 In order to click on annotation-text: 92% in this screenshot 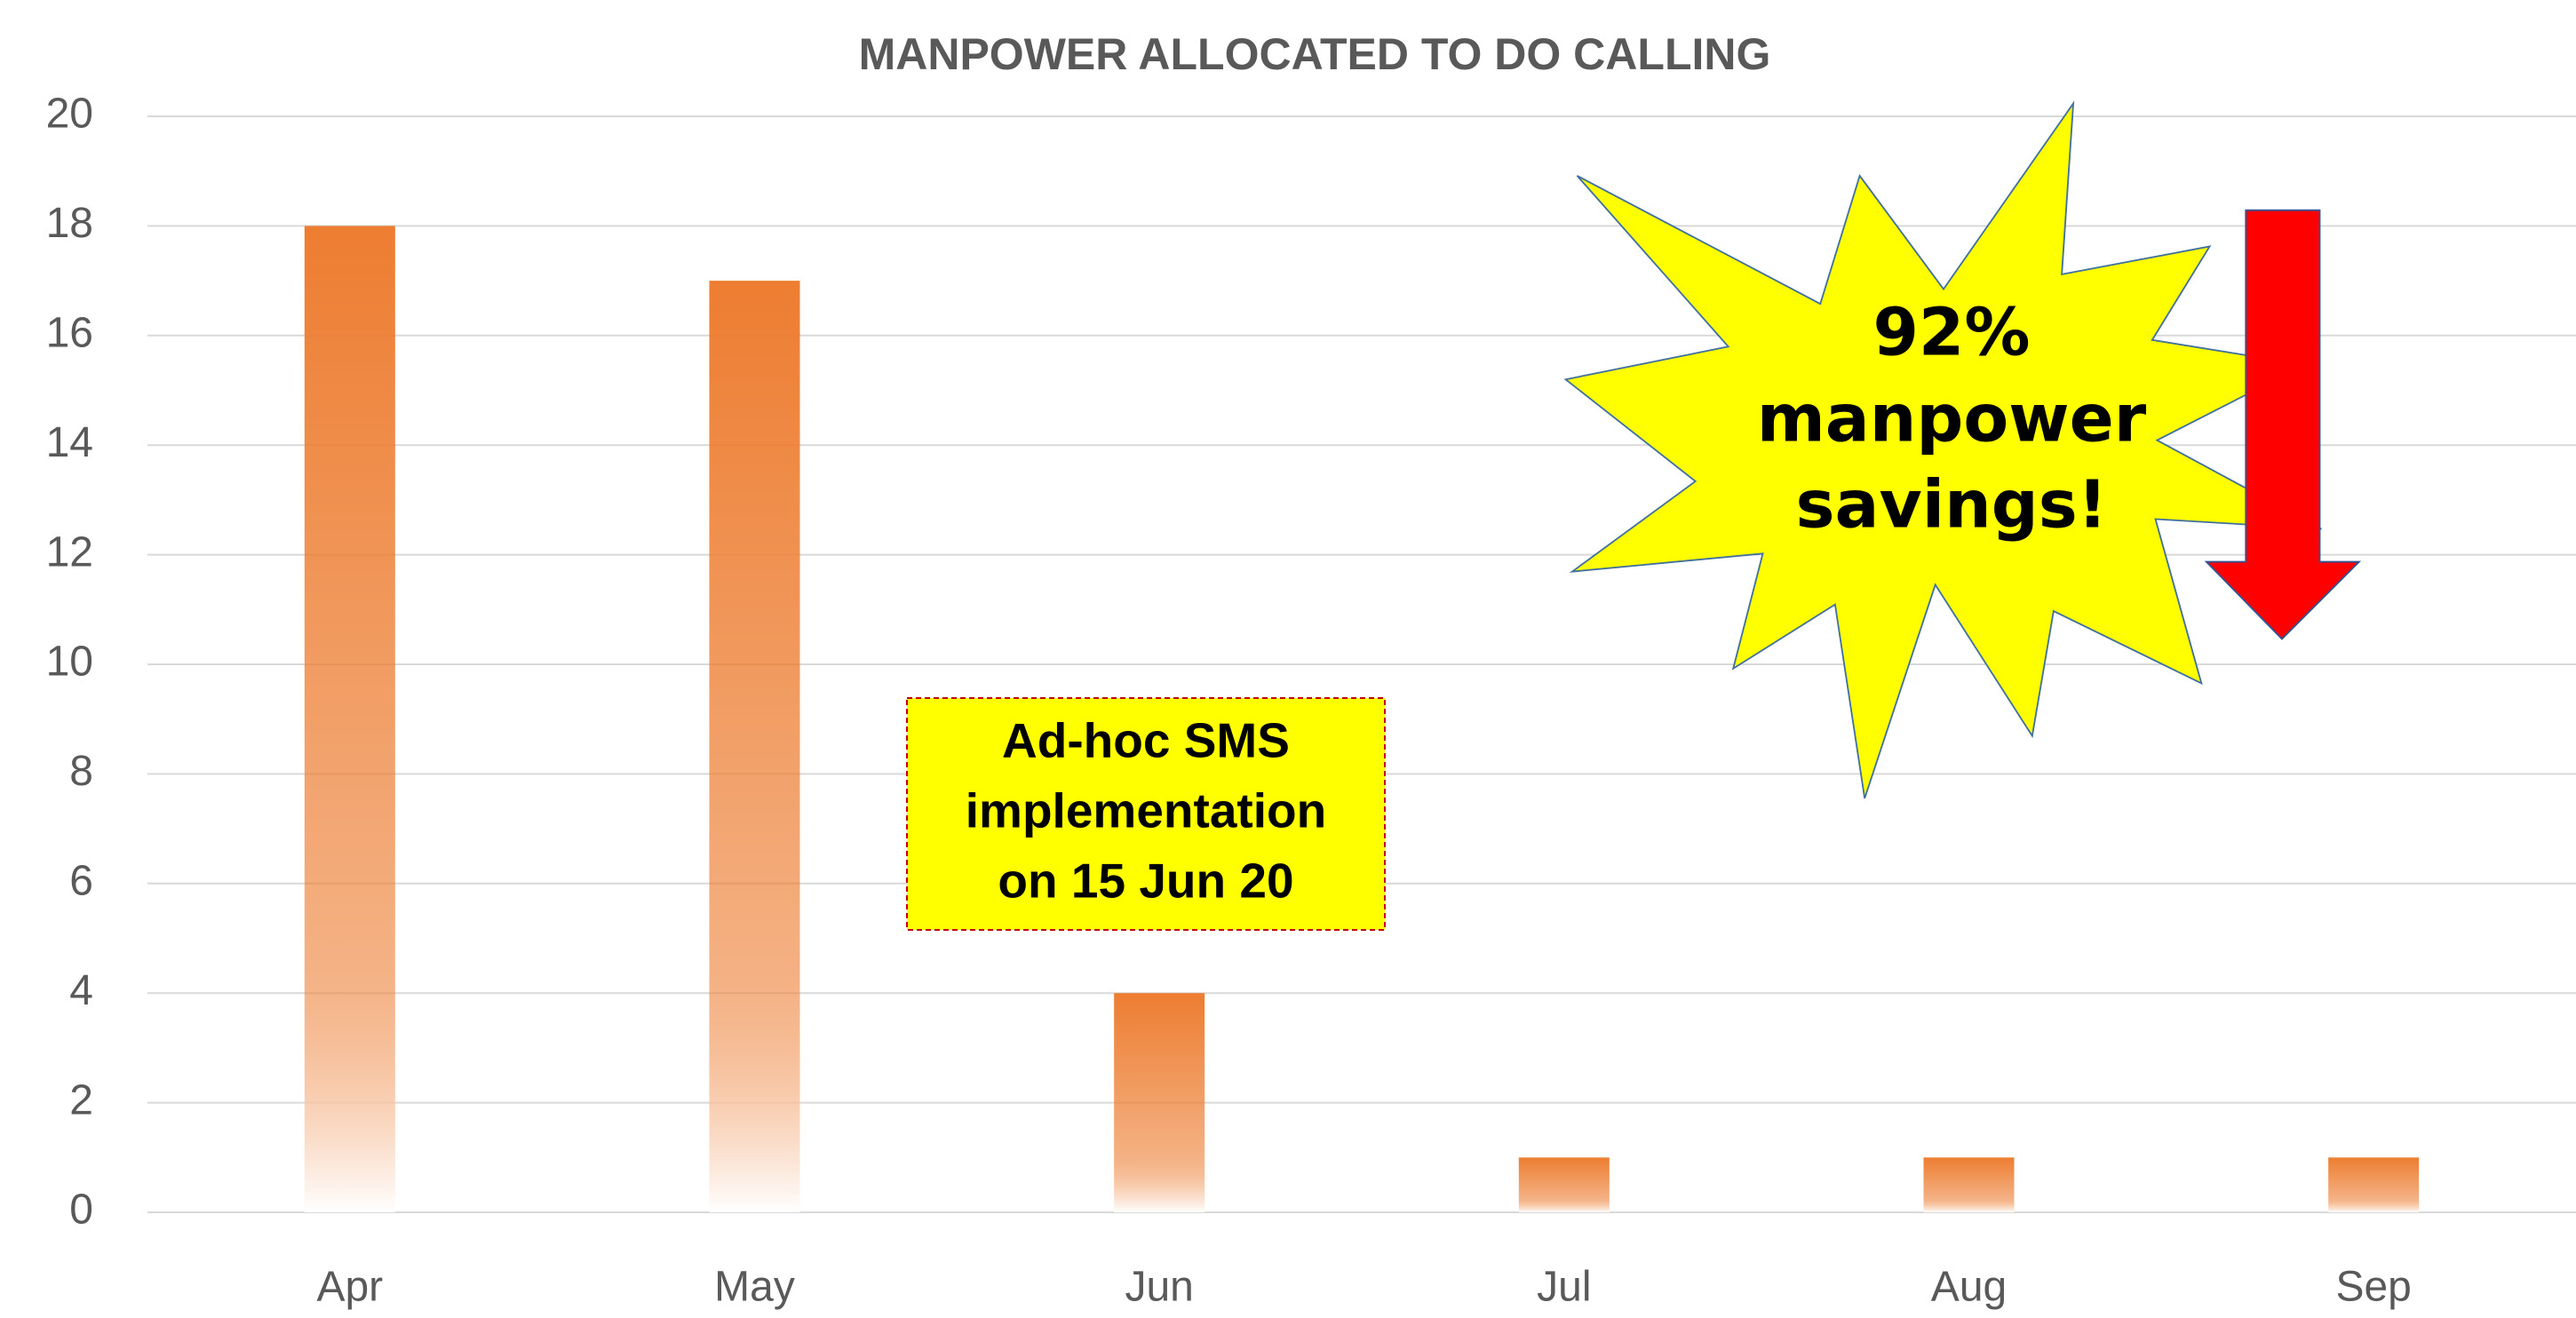, I will do `click(1951, 333)`.